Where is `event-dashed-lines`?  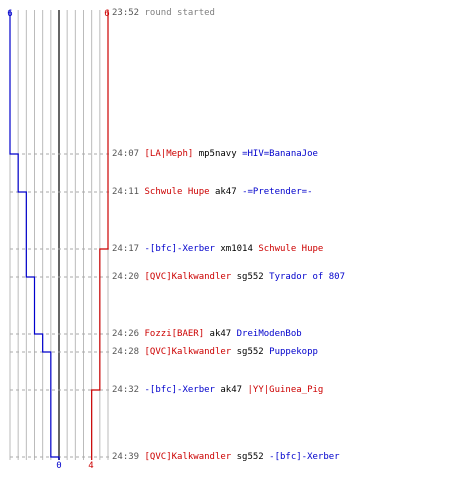
event-dashed-lines is located at coordinates (60, 305).